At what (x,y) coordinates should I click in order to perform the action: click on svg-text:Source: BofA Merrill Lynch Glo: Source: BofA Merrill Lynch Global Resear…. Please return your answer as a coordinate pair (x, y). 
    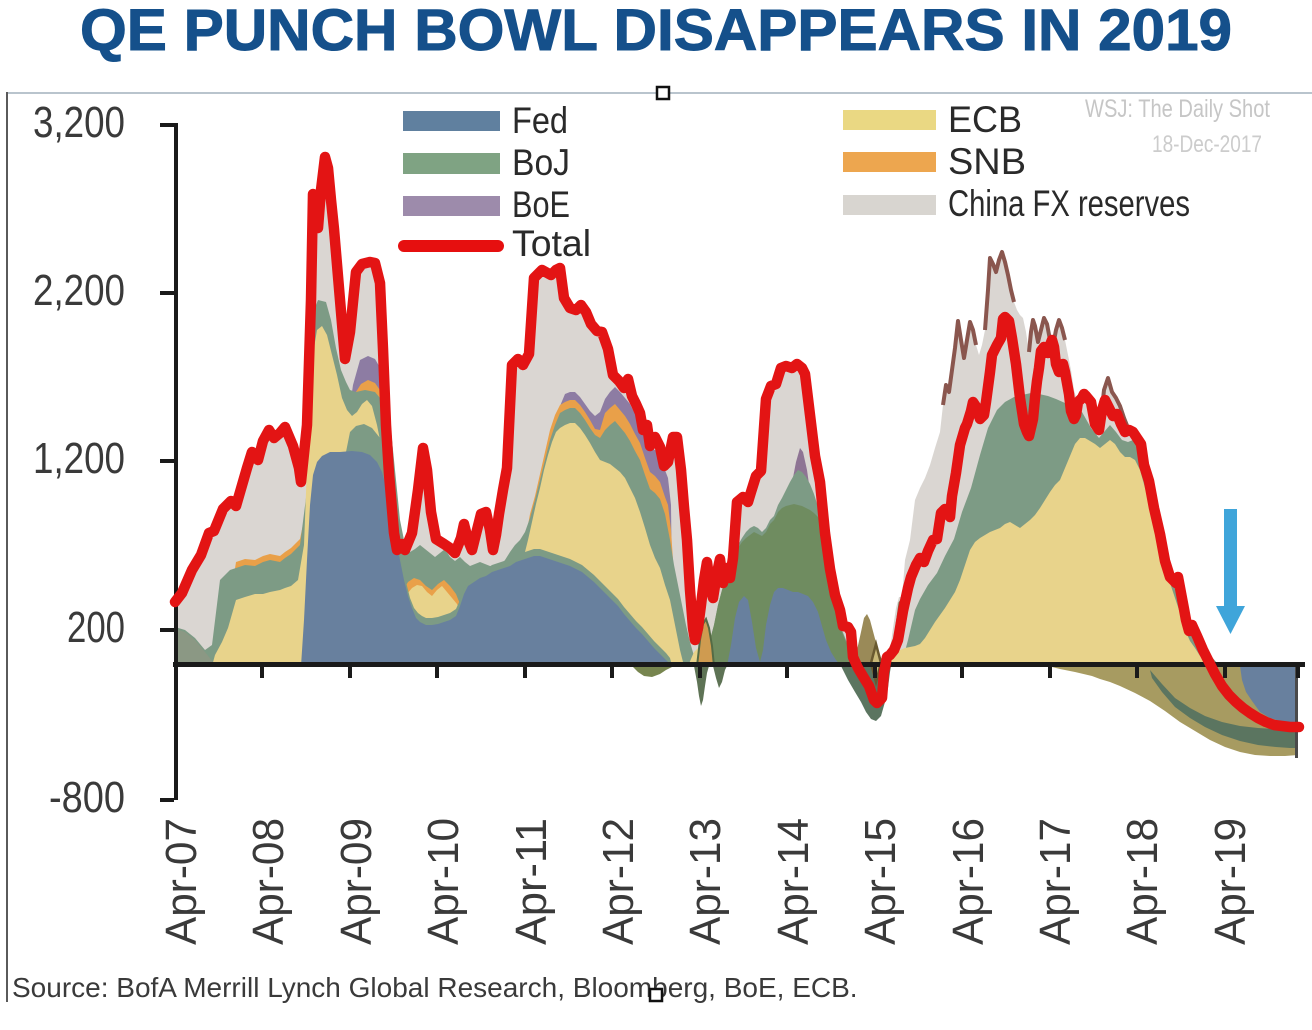
    Looking at the image, I should click on (435, 987).